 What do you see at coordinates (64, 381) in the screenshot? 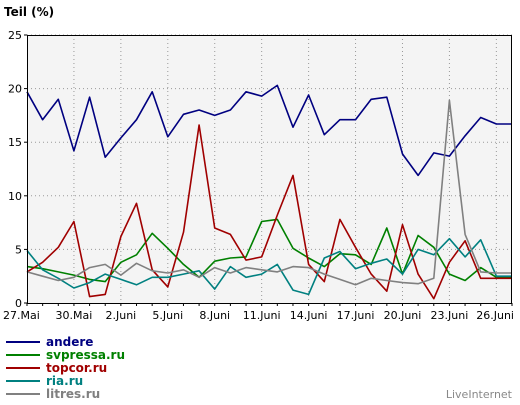
I see `legend-label: ria.ru` at bounding box center [64, 381].